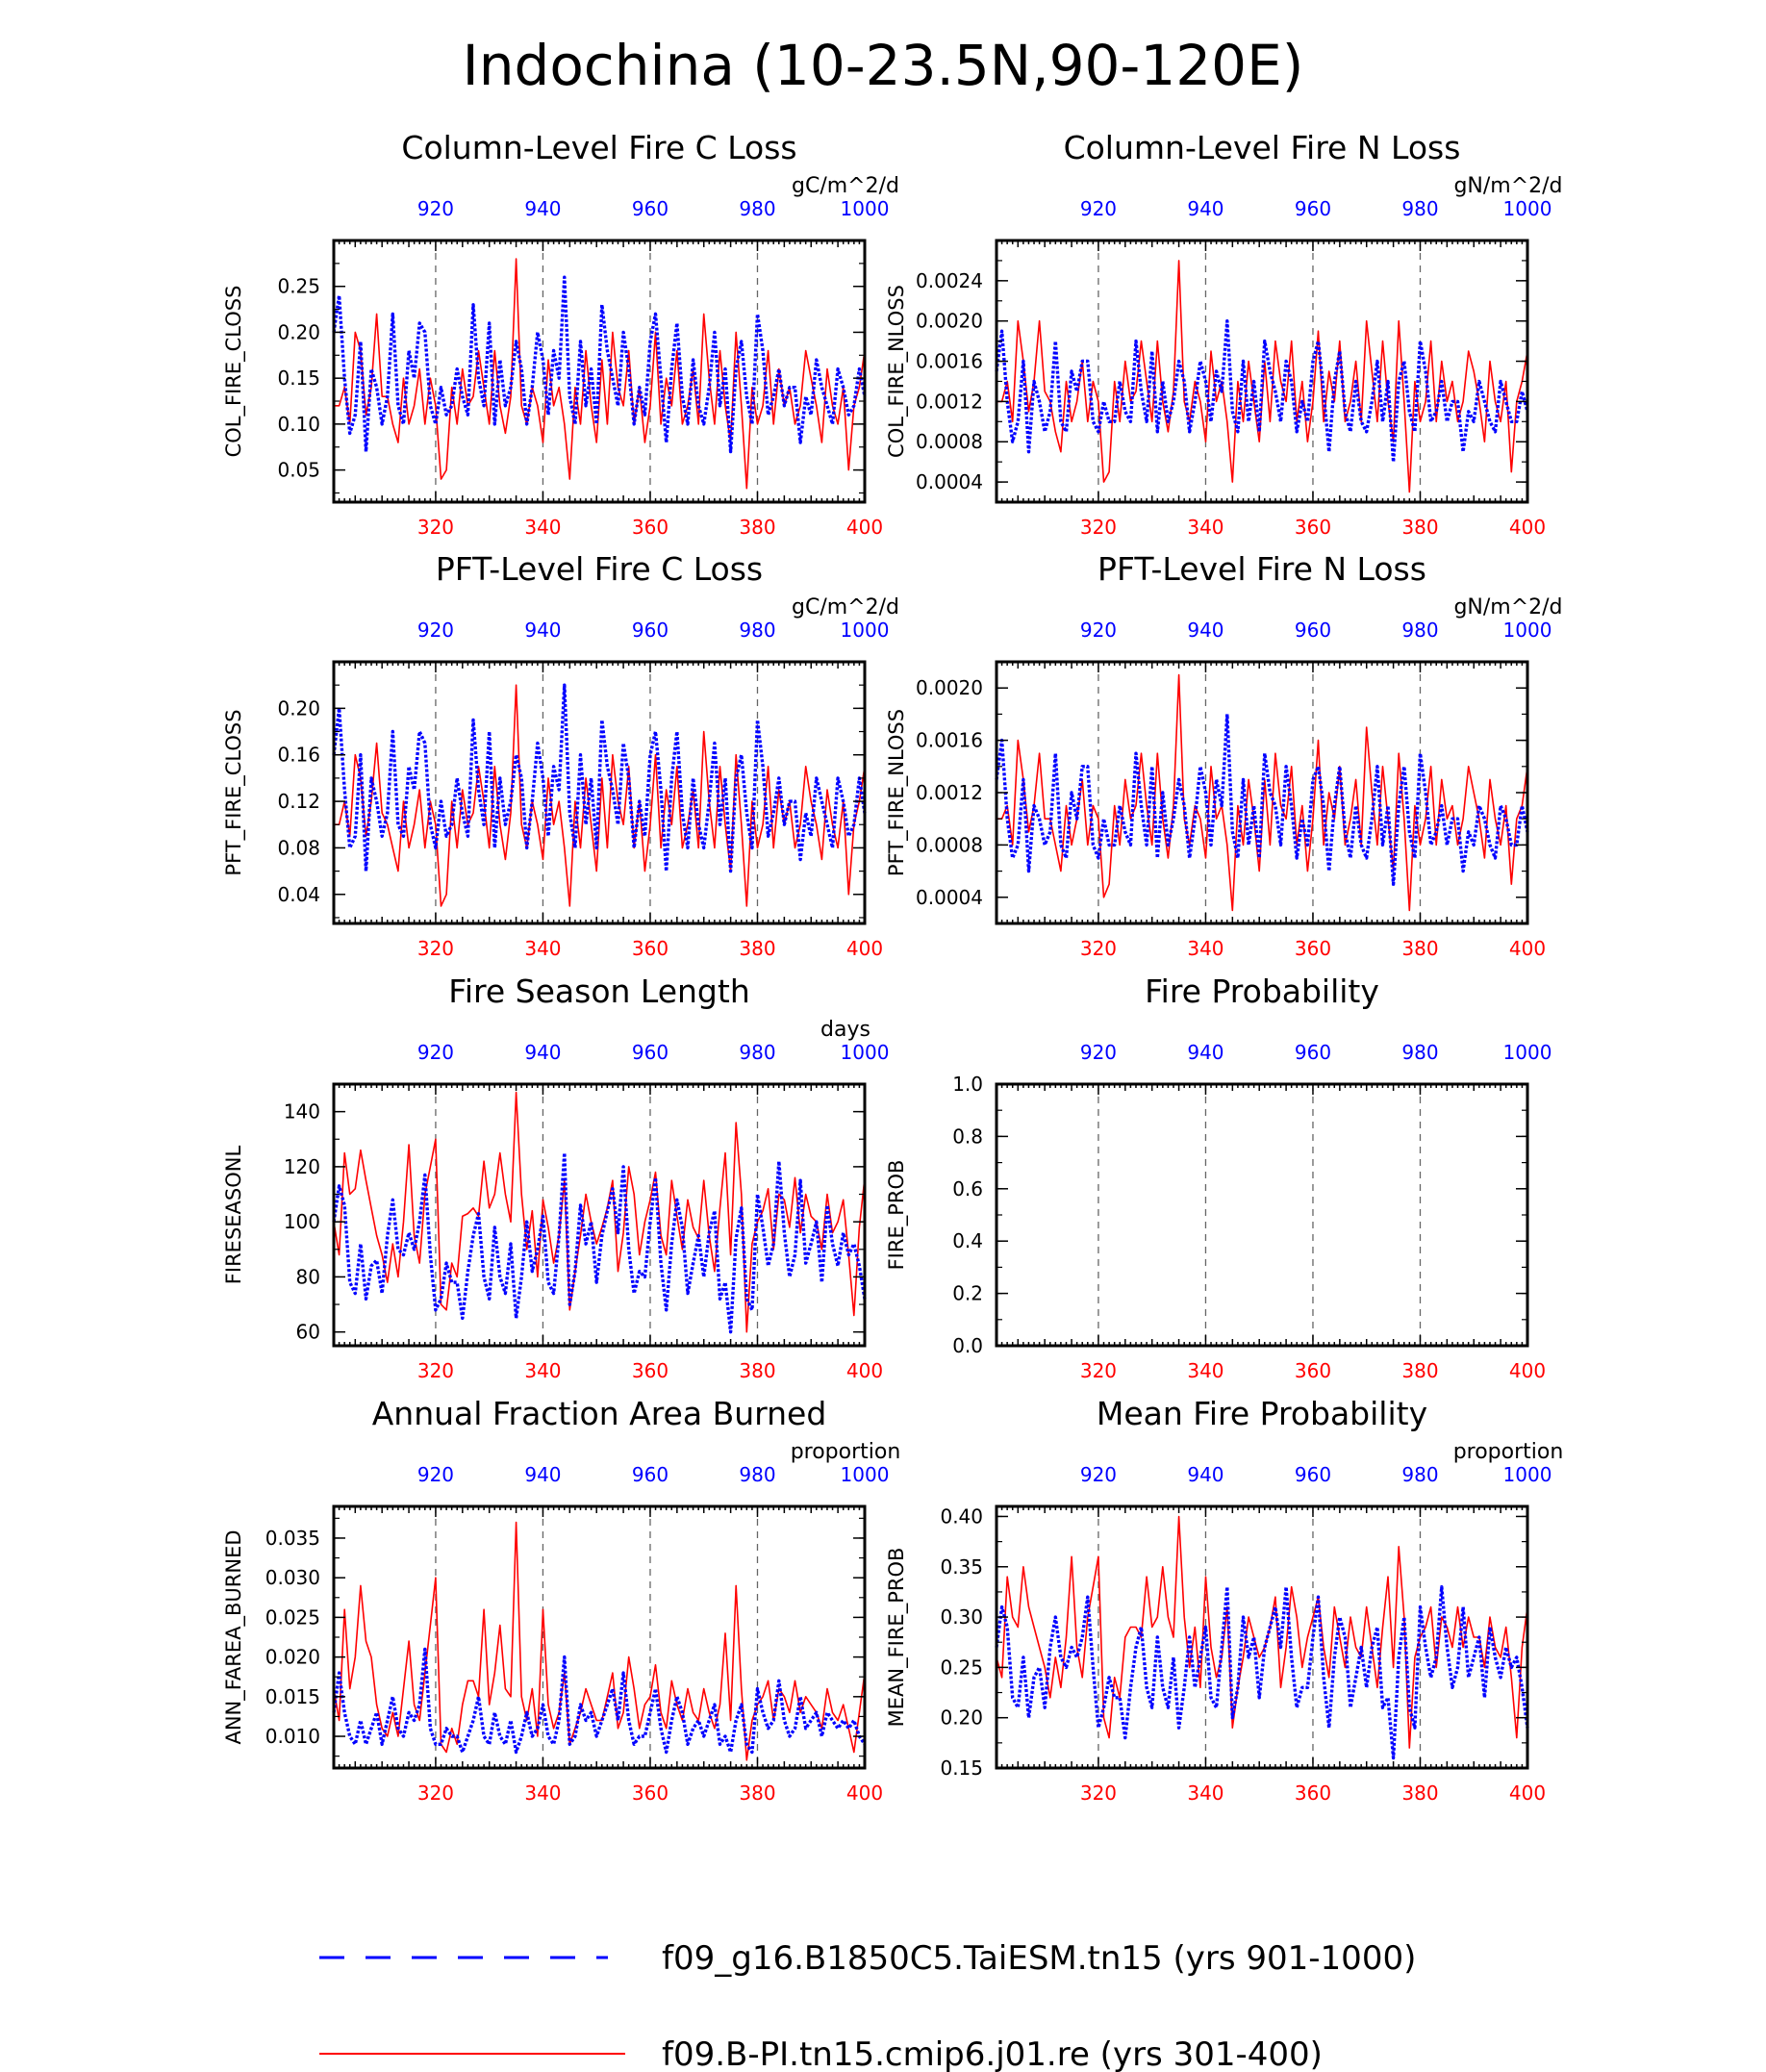  Describe the element at coordinates (883, 65) in the screenshot. I see `figure-title: Indochina (10-23.5N,90-120E)` at that location.